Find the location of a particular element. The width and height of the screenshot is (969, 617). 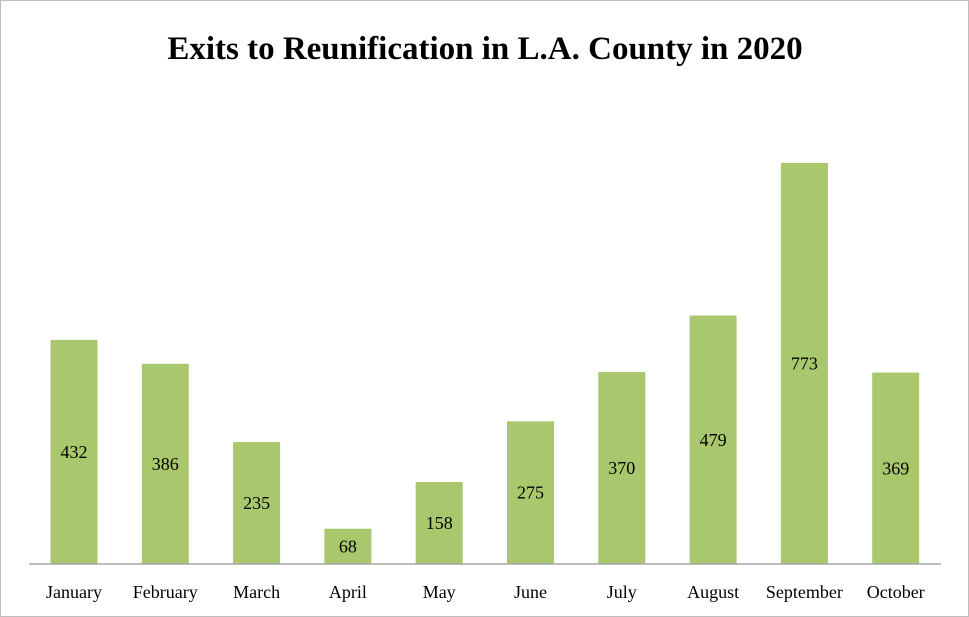

data-label-march: 235 is located at coordinates (256, 503).